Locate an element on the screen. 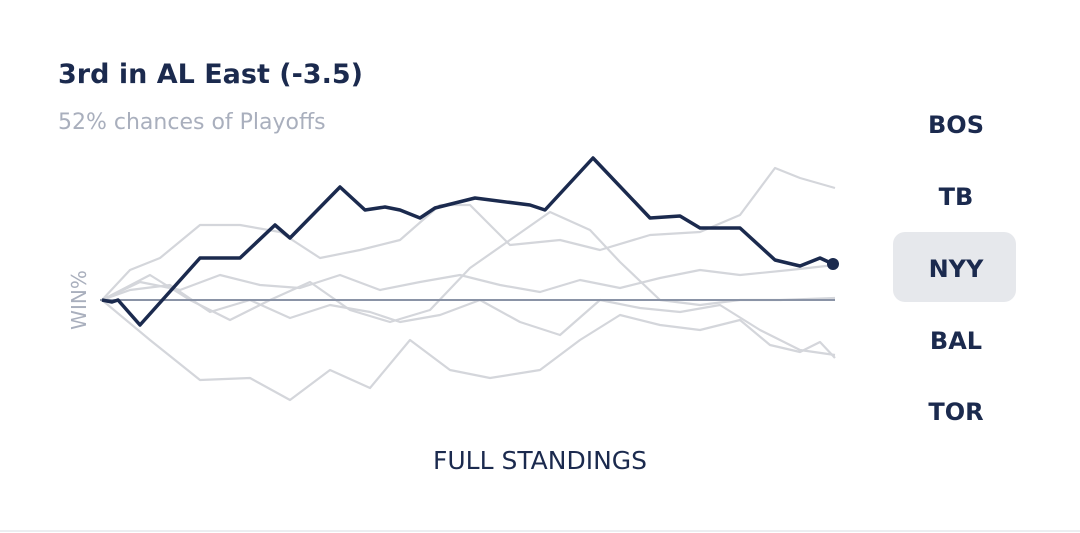 The height and width of the screenshot is (533, 1080). full-standings-link: FULL STANDINGS is located at coordinates (540, 460).